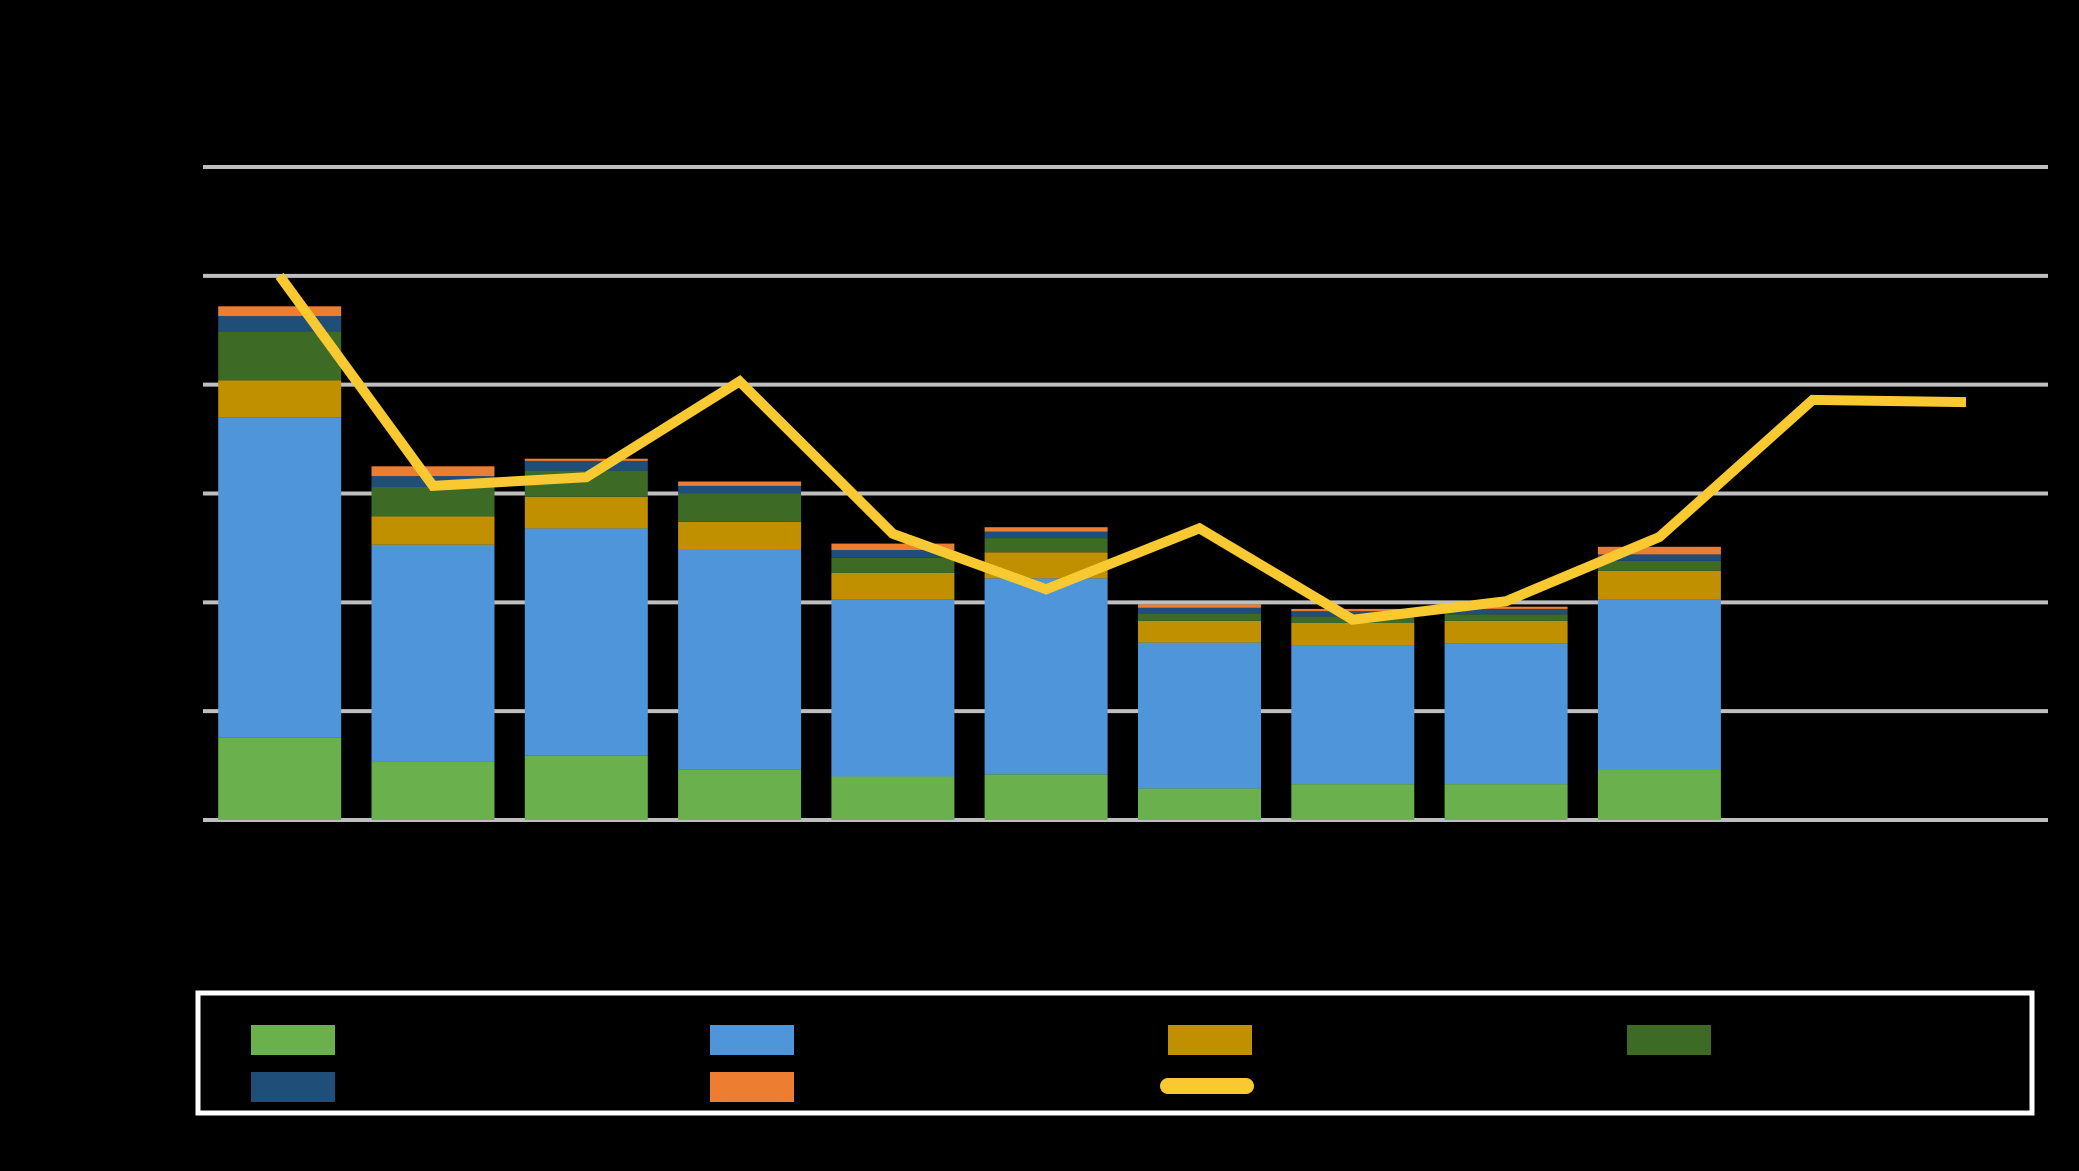 The height and width of the screenshot is (1171, 2079). I want to click on legend-box, so click(1115, 1053).